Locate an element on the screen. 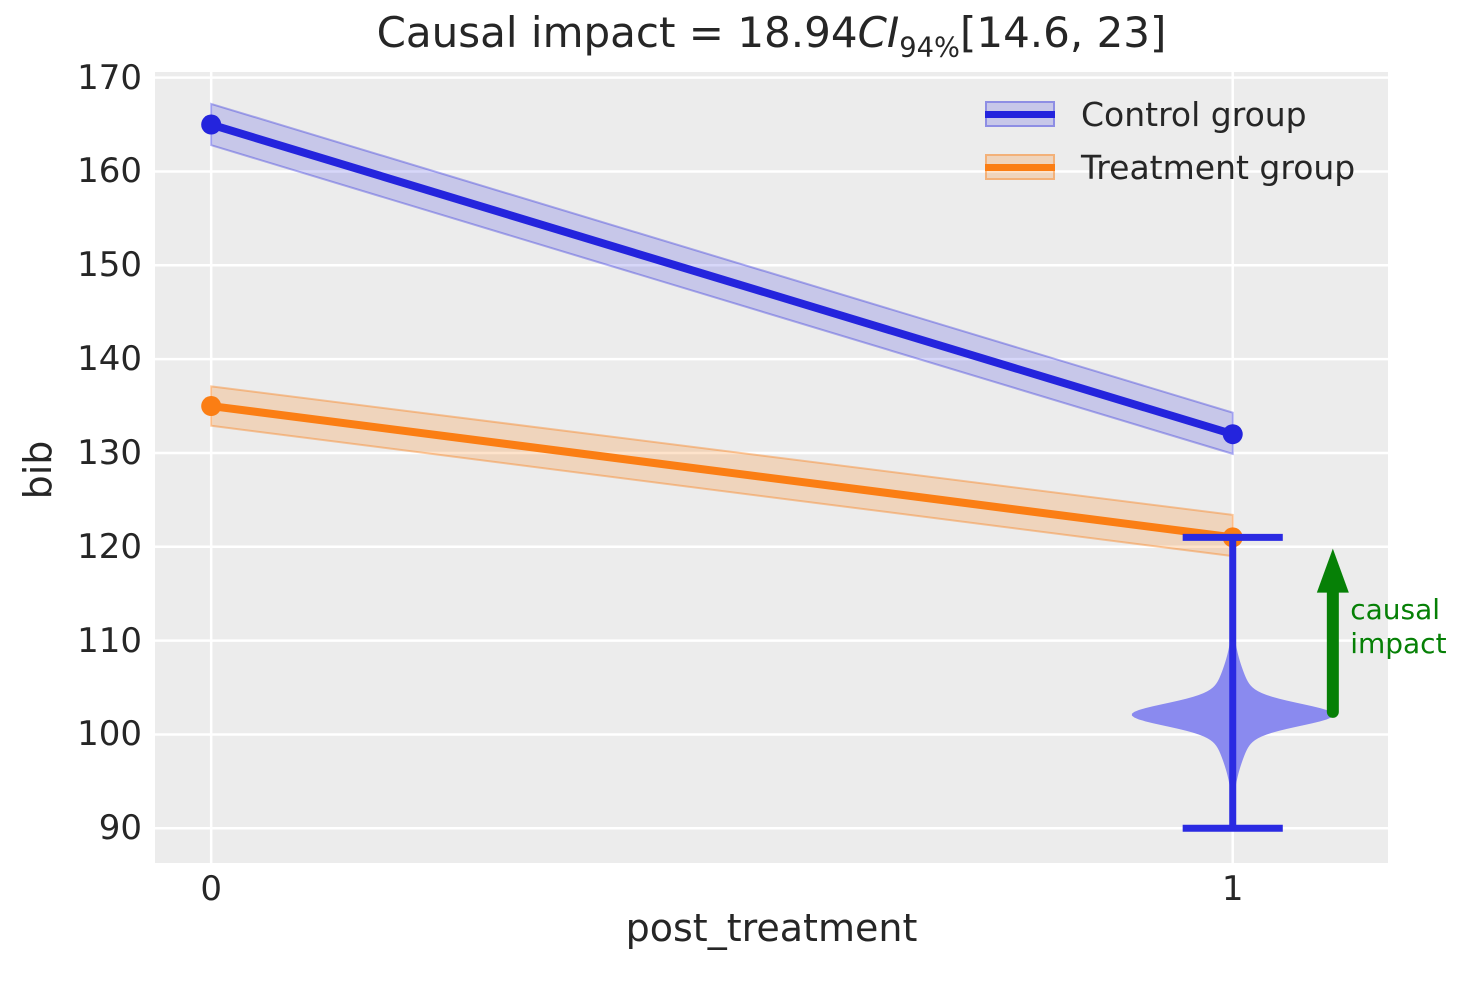 The image size is (1463, 983). legend: Control group Treatment group is located at coordinates (1170, 140).